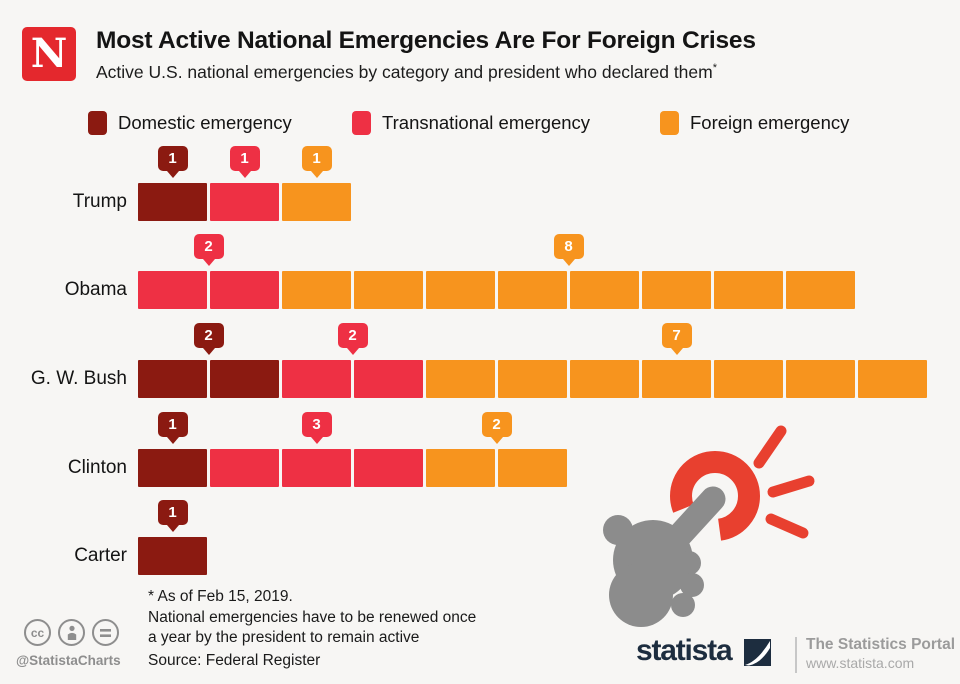  I want to click on statista-charts-handle: @StatistaCharts, so click(68, 660).